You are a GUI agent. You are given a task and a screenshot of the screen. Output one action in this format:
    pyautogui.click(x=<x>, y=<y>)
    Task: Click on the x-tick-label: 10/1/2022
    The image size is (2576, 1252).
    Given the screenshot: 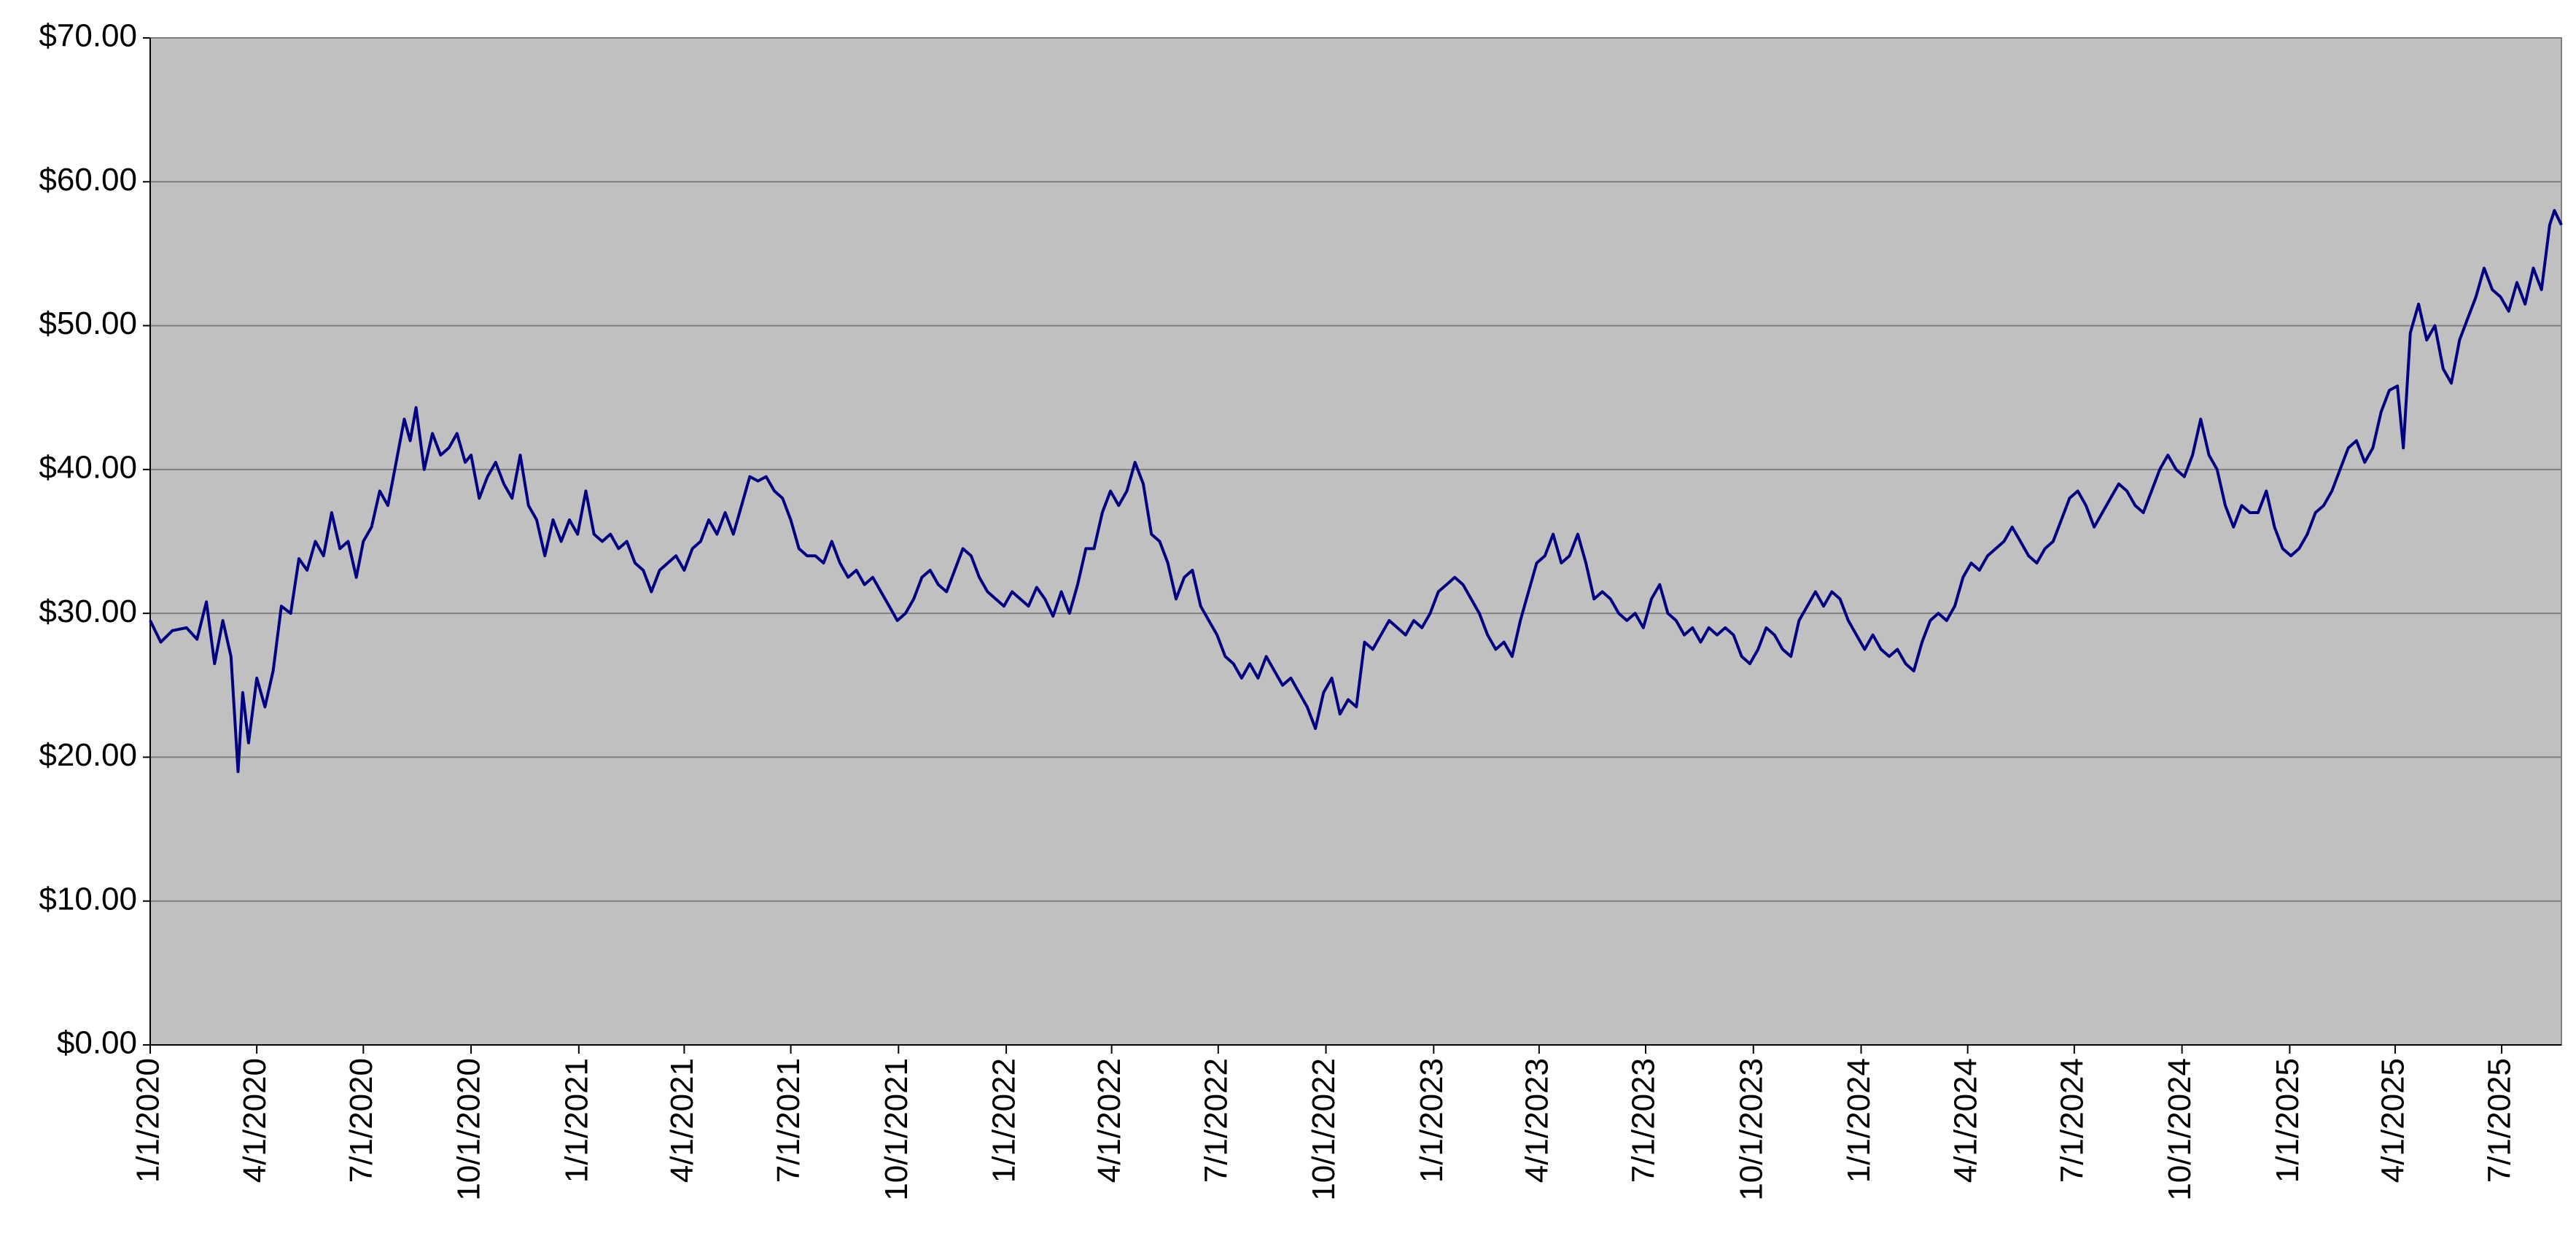 What is the action you would take?
    pyautogui.click(x=1324, y=1129)
    